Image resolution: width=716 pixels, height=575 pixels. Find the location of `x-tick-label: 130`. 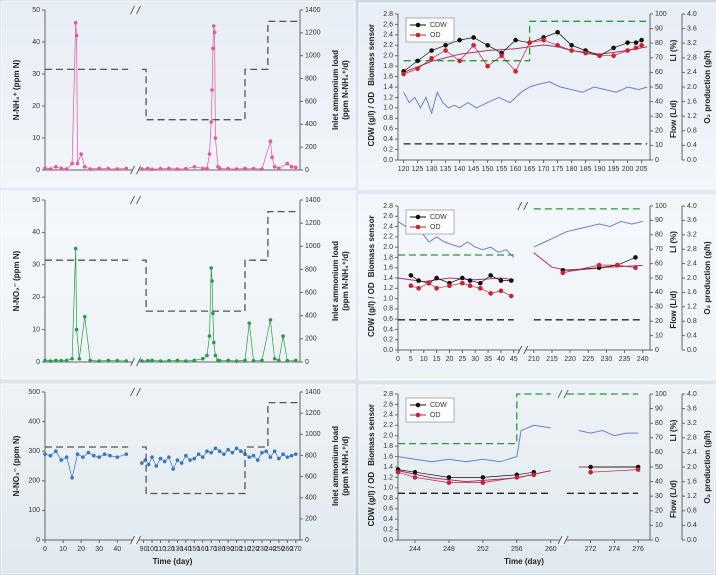

x-tick-label: 130 is located at coordinates (432, 169).